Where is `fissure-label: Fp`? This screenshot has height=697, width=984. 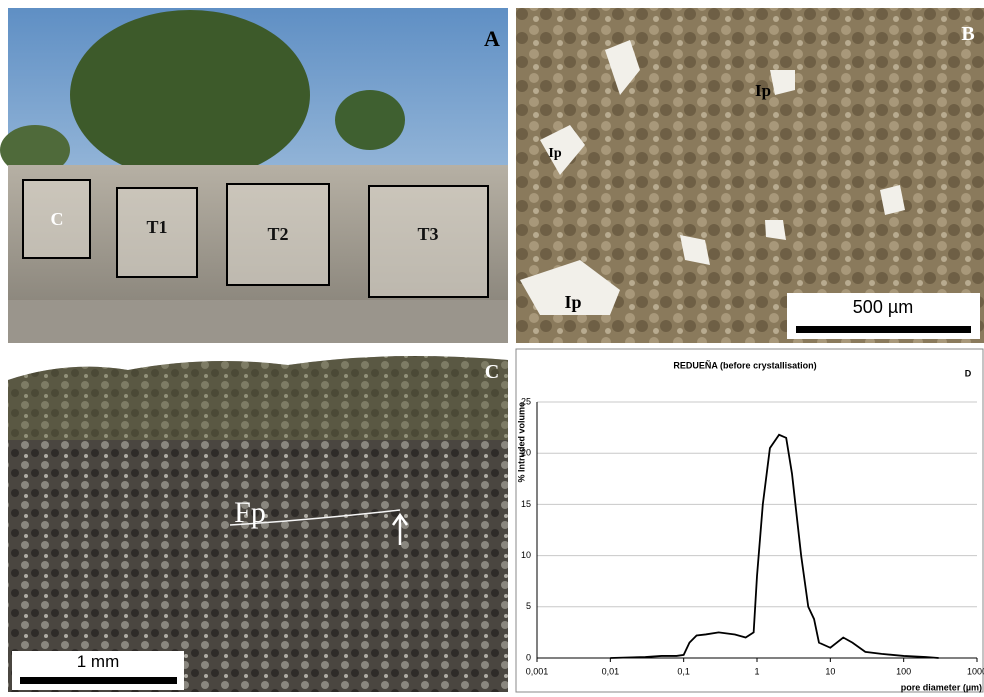 fissure-label: Fp is located at coordinates (250, 512).